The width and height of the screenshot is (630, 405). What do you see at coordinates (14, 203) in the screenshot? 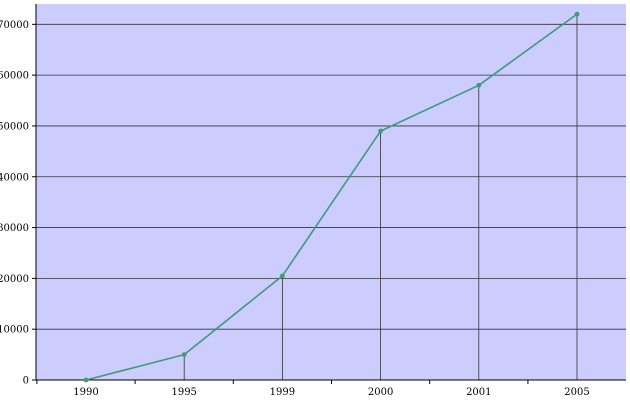
I see `y-tick-labels: 0 10000 20000 30000 40000 50000 60000 70000` at bounding box center [14, 203].